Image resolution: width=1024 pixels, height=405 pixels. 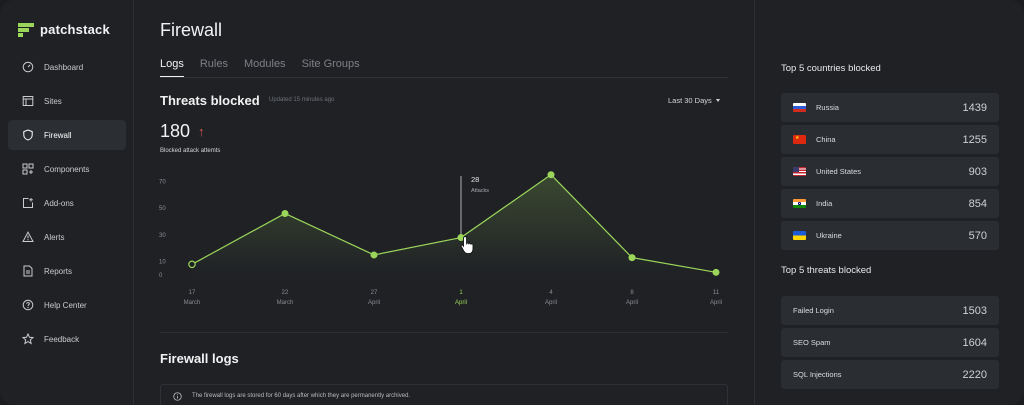 I want to click on total-blocked: 180 ↑, so click(x=182, y=131).